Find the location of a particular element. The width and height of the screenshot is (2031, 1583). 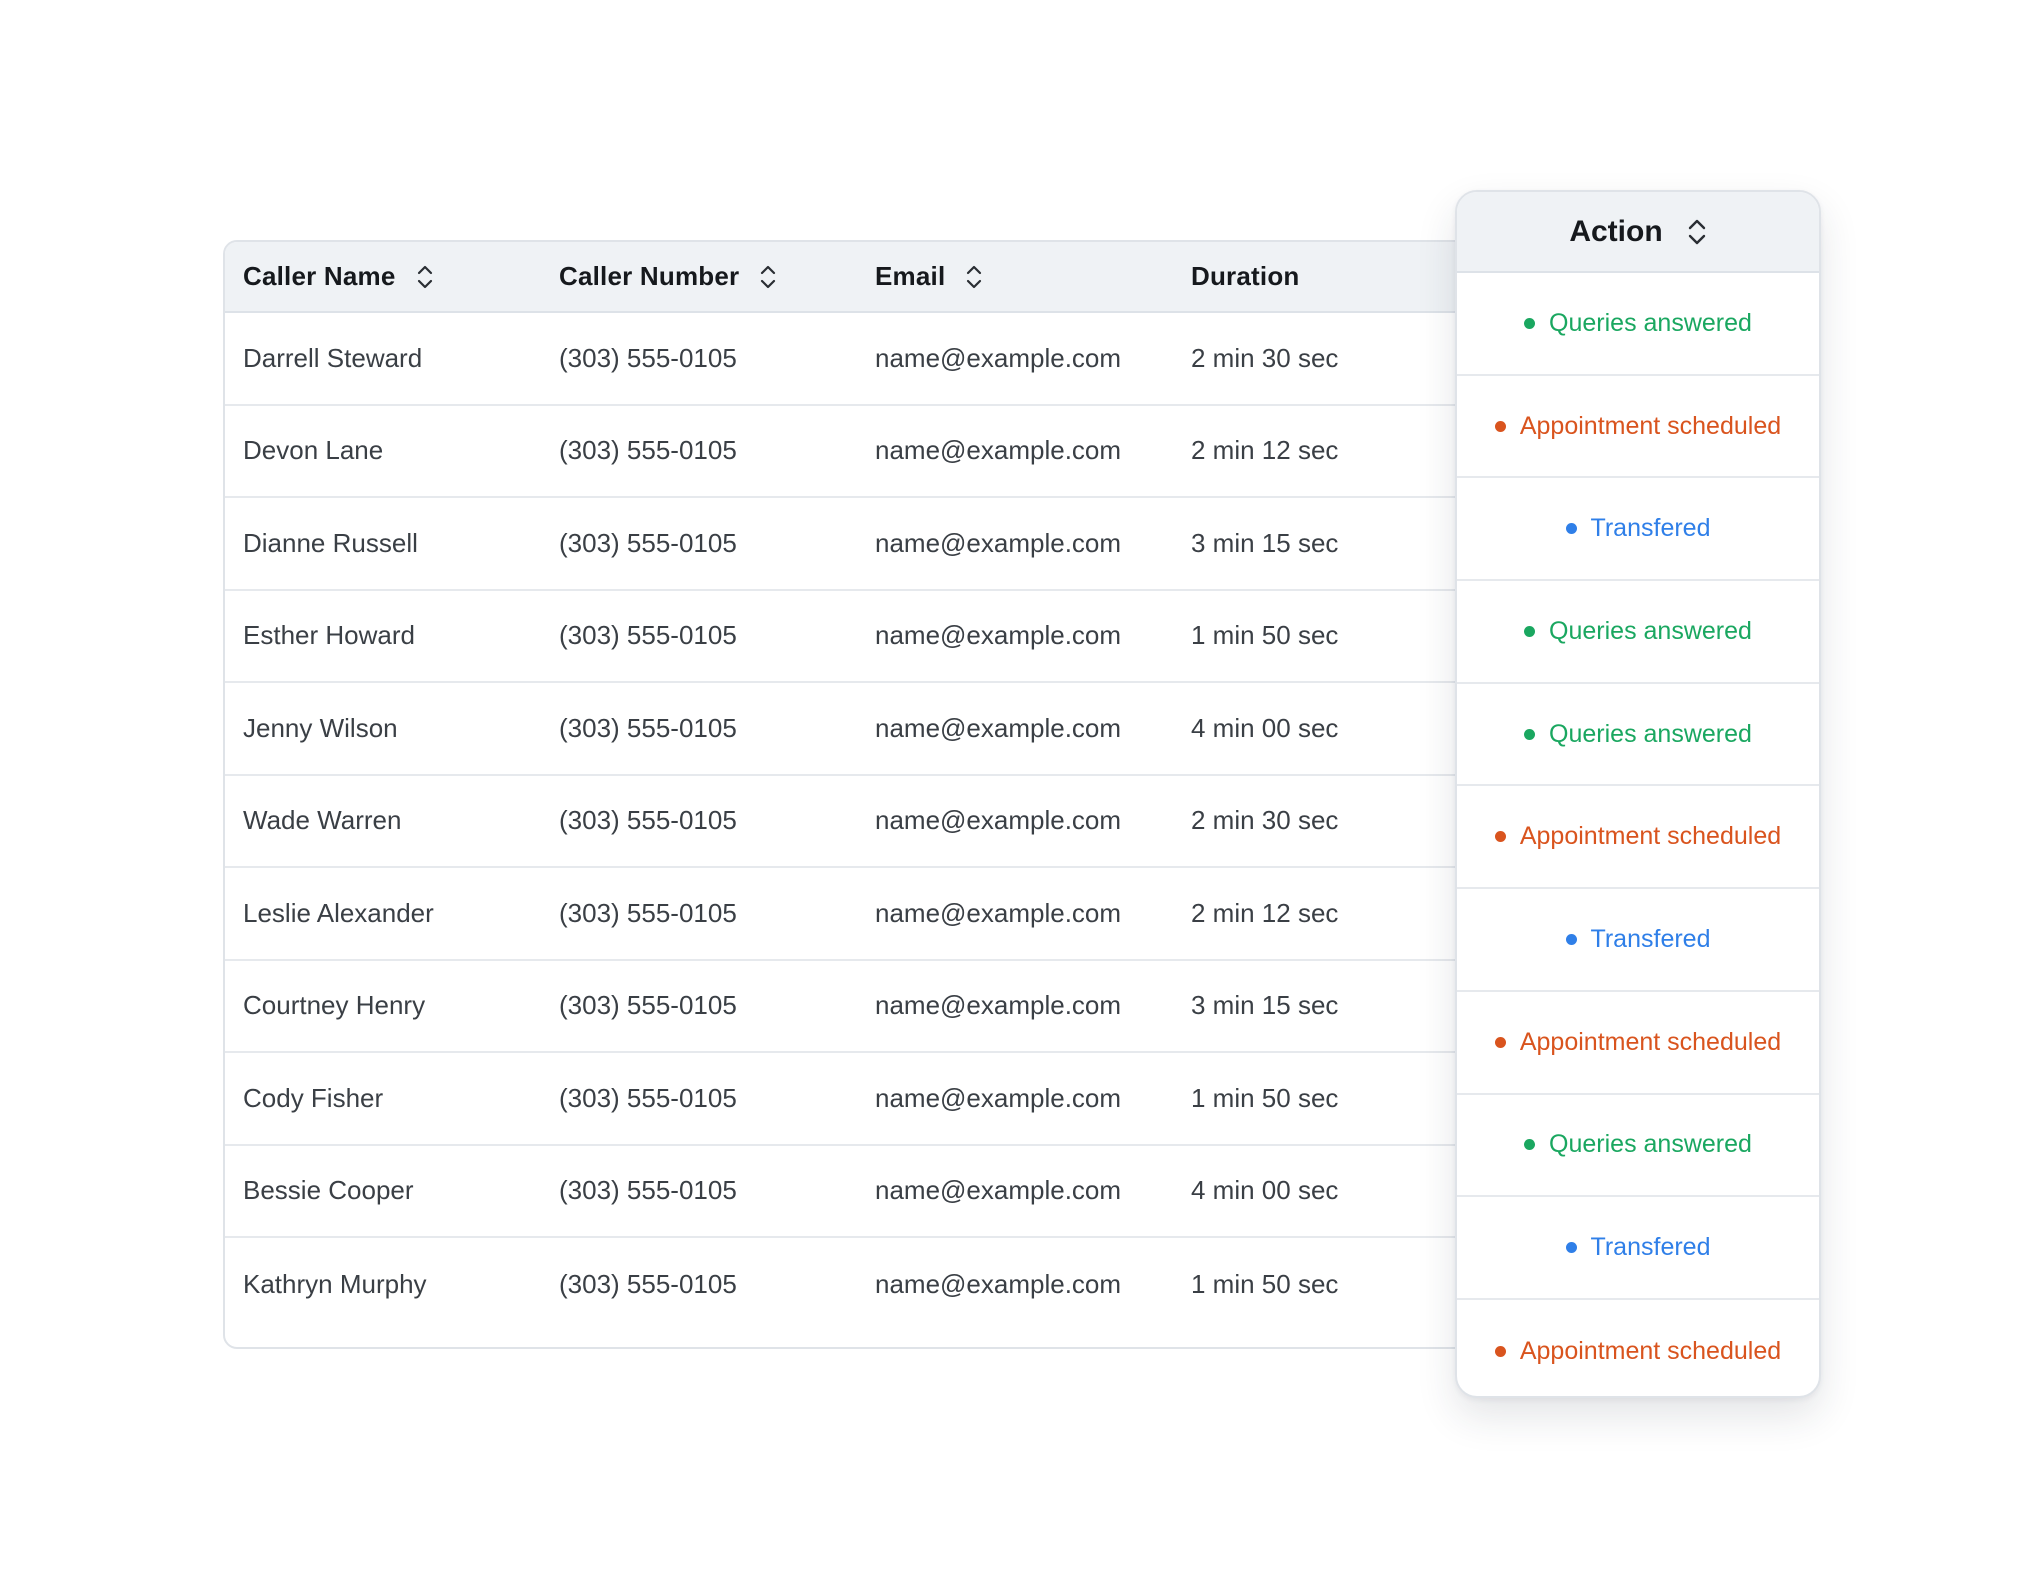

caller-name-cell: Cody Fisher is located at coordinates (313, 1097).